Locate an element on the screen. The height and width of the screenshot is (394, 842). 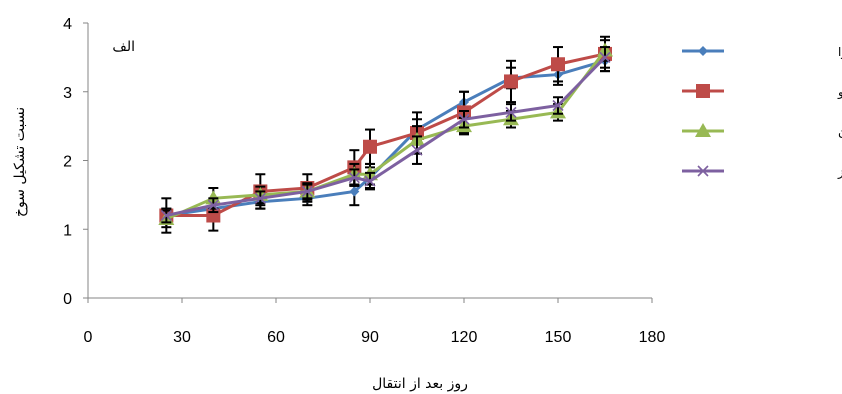
y-tick-label: 2 is located at coordinates (67, 162).